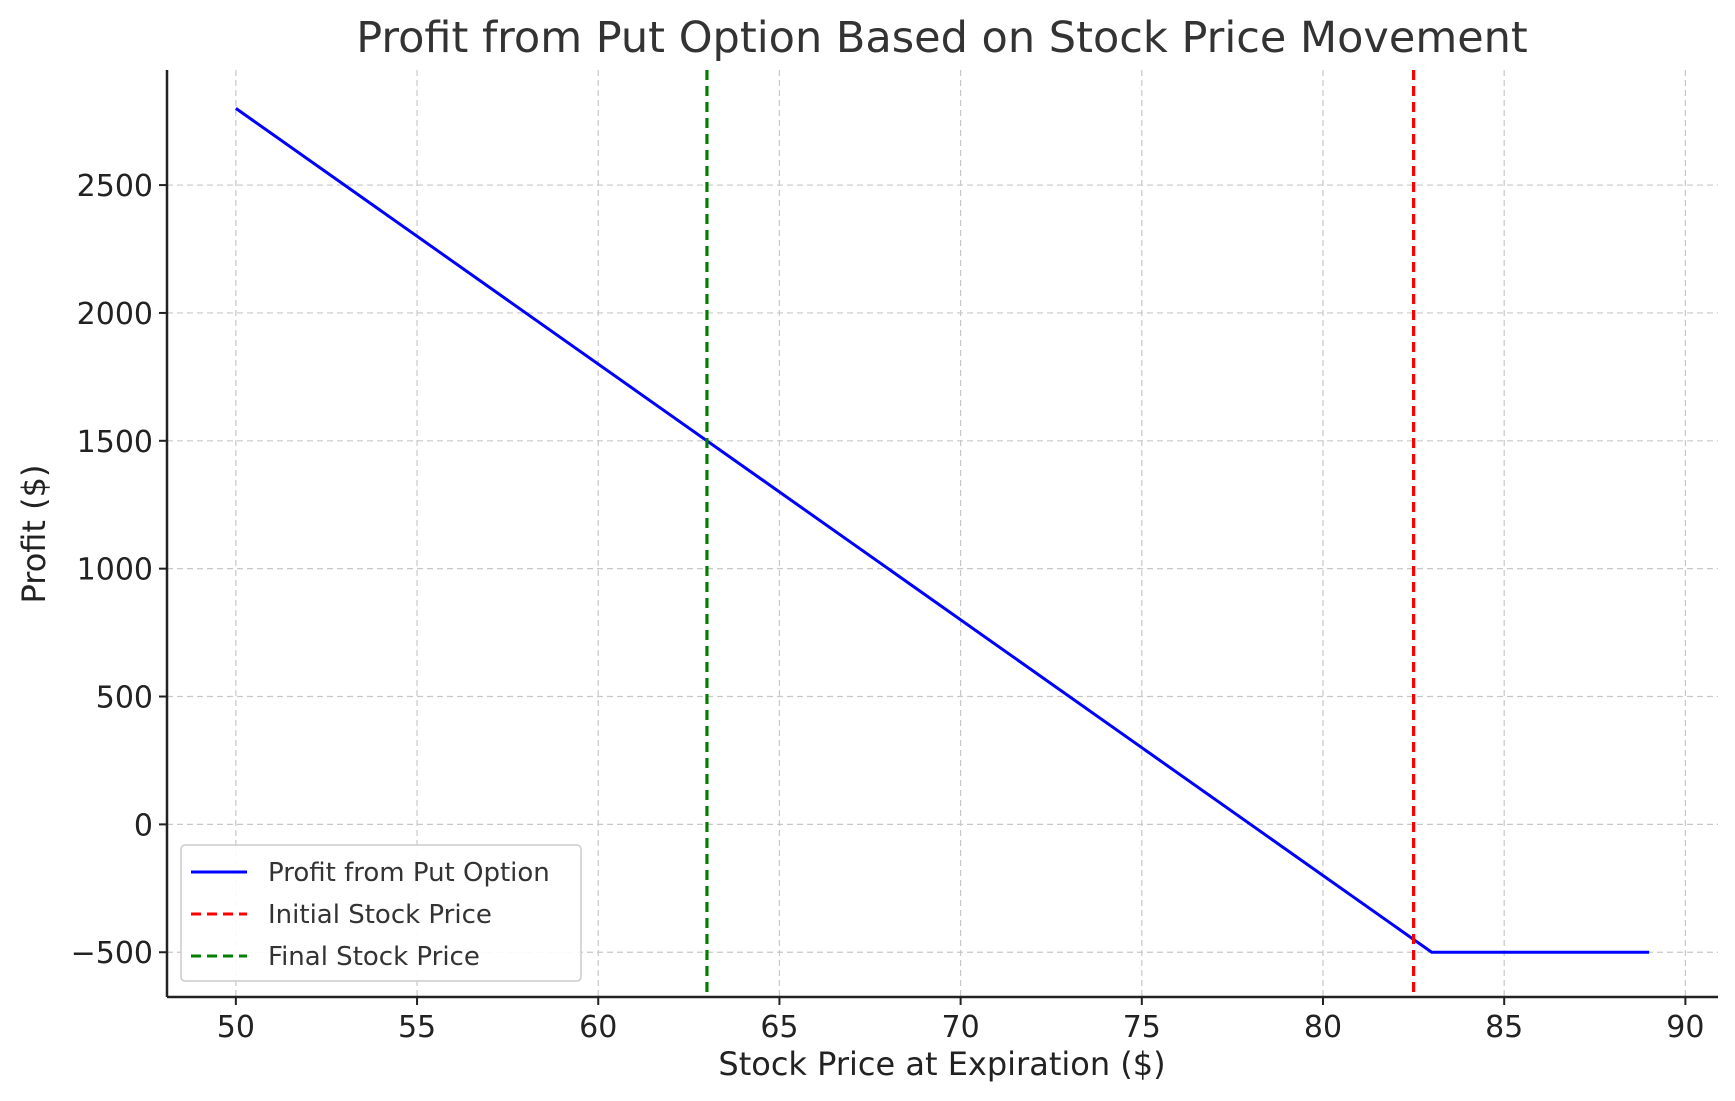 This screenshot has height=1101, width=1735. What do you see at coordinates (1142, 1027) in the screenshot?
I see `x-tick-label: 75` at bounding box center [1142, 1027].